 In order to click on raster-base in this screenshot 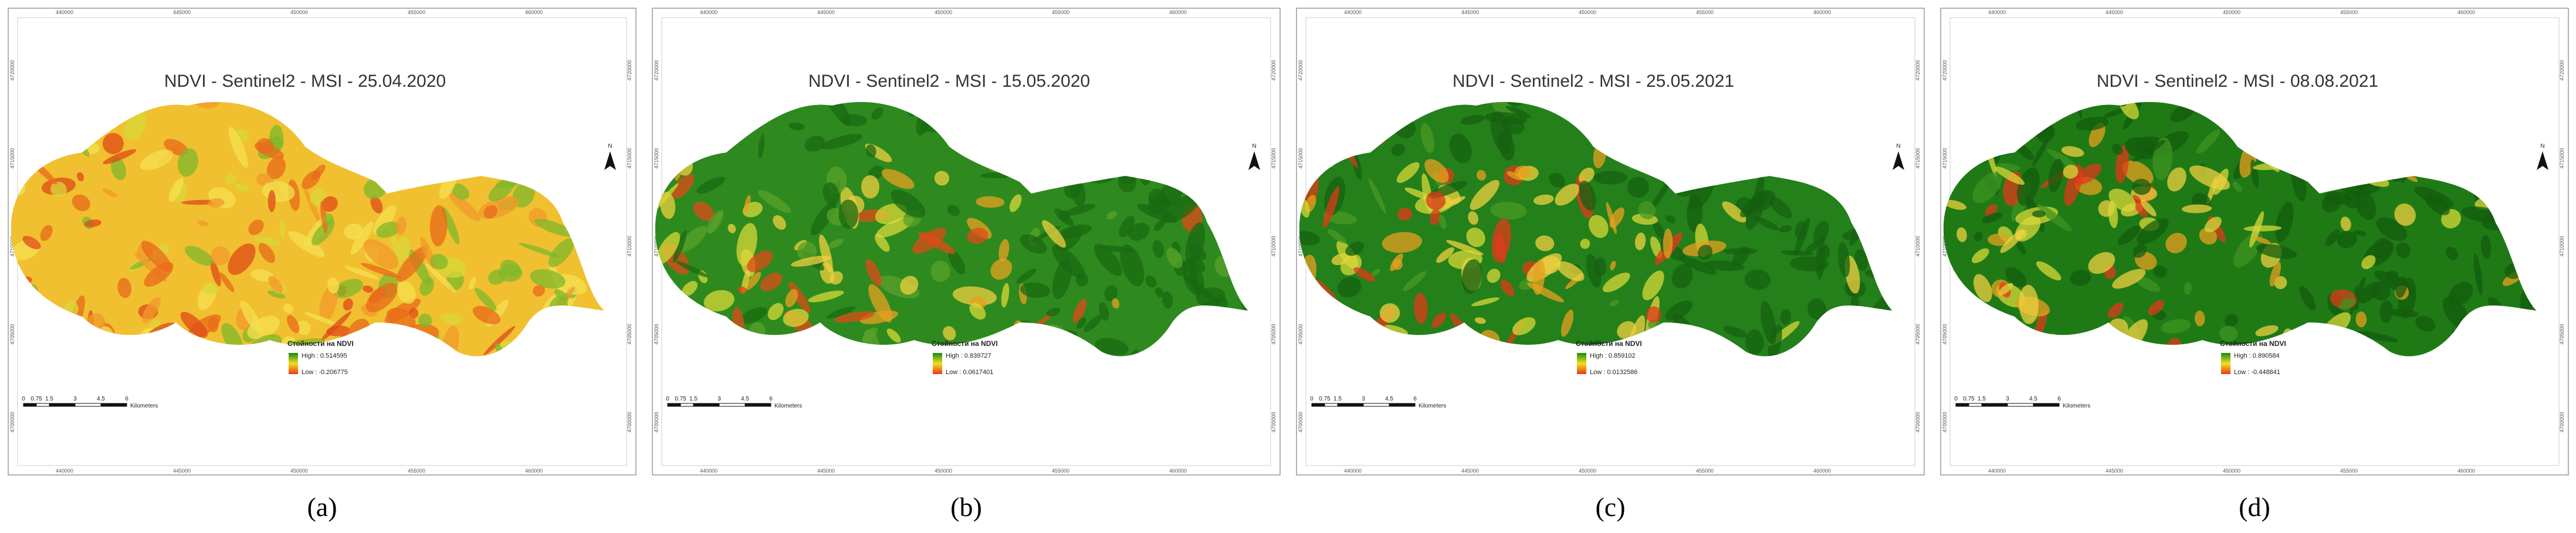, I will do `click(951, 229)`.